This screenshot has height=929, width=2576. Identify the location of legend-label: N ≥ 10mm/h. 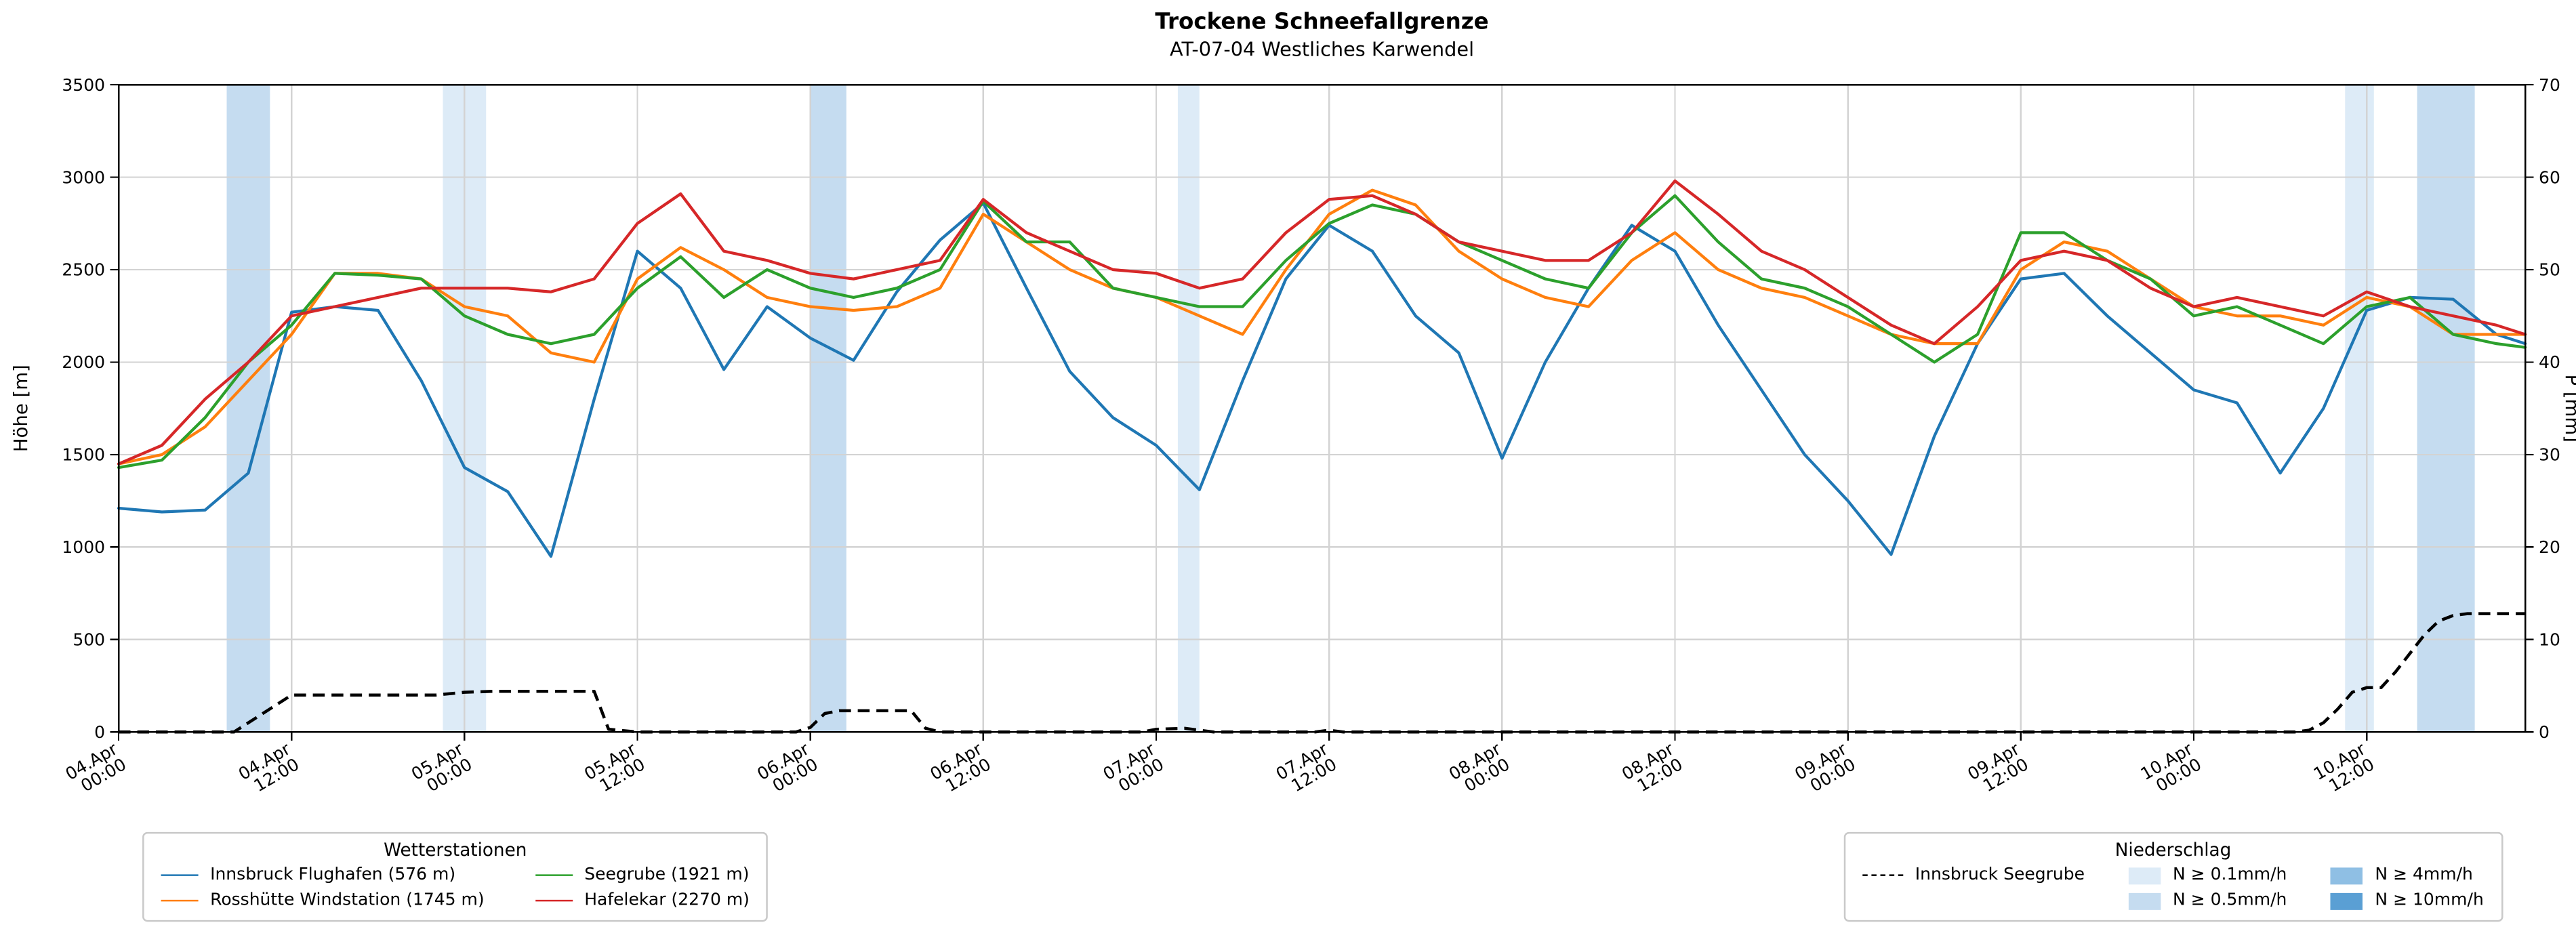
(2430, 900).